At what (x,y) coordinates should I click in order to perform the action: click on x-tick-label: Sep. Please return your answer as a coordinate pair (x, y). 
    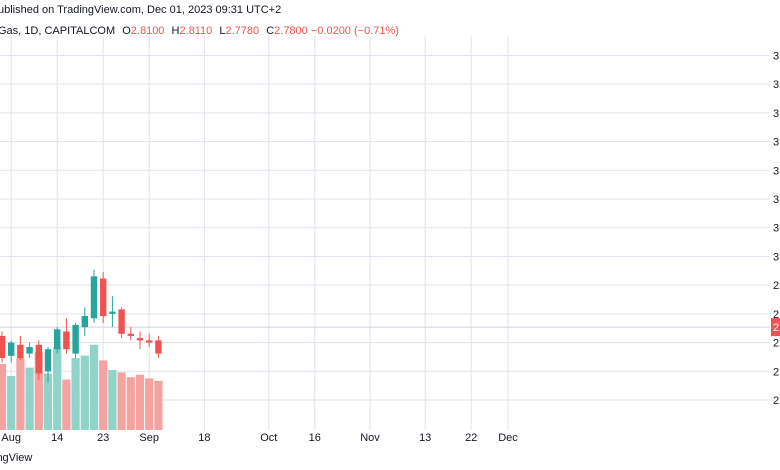
    Looking at the image, I should click on (149, 438).